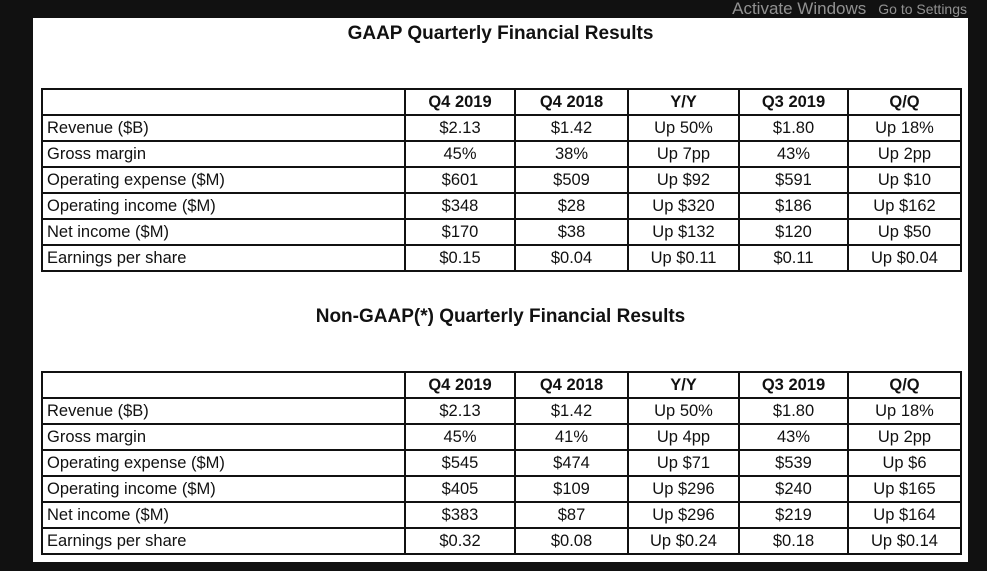 Image resolution: width=987 pixels, height=571 pixels. I want to click on table-cell: $120, so click(793, 232).